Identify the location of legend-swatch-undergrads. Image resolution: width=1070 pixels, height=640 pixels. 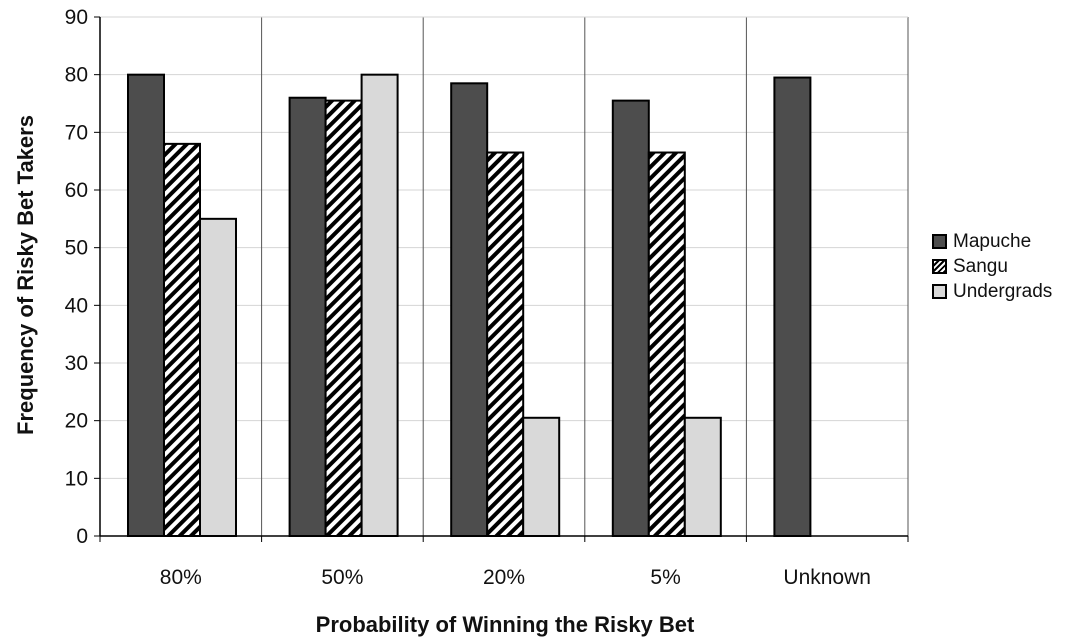
(939, 291).